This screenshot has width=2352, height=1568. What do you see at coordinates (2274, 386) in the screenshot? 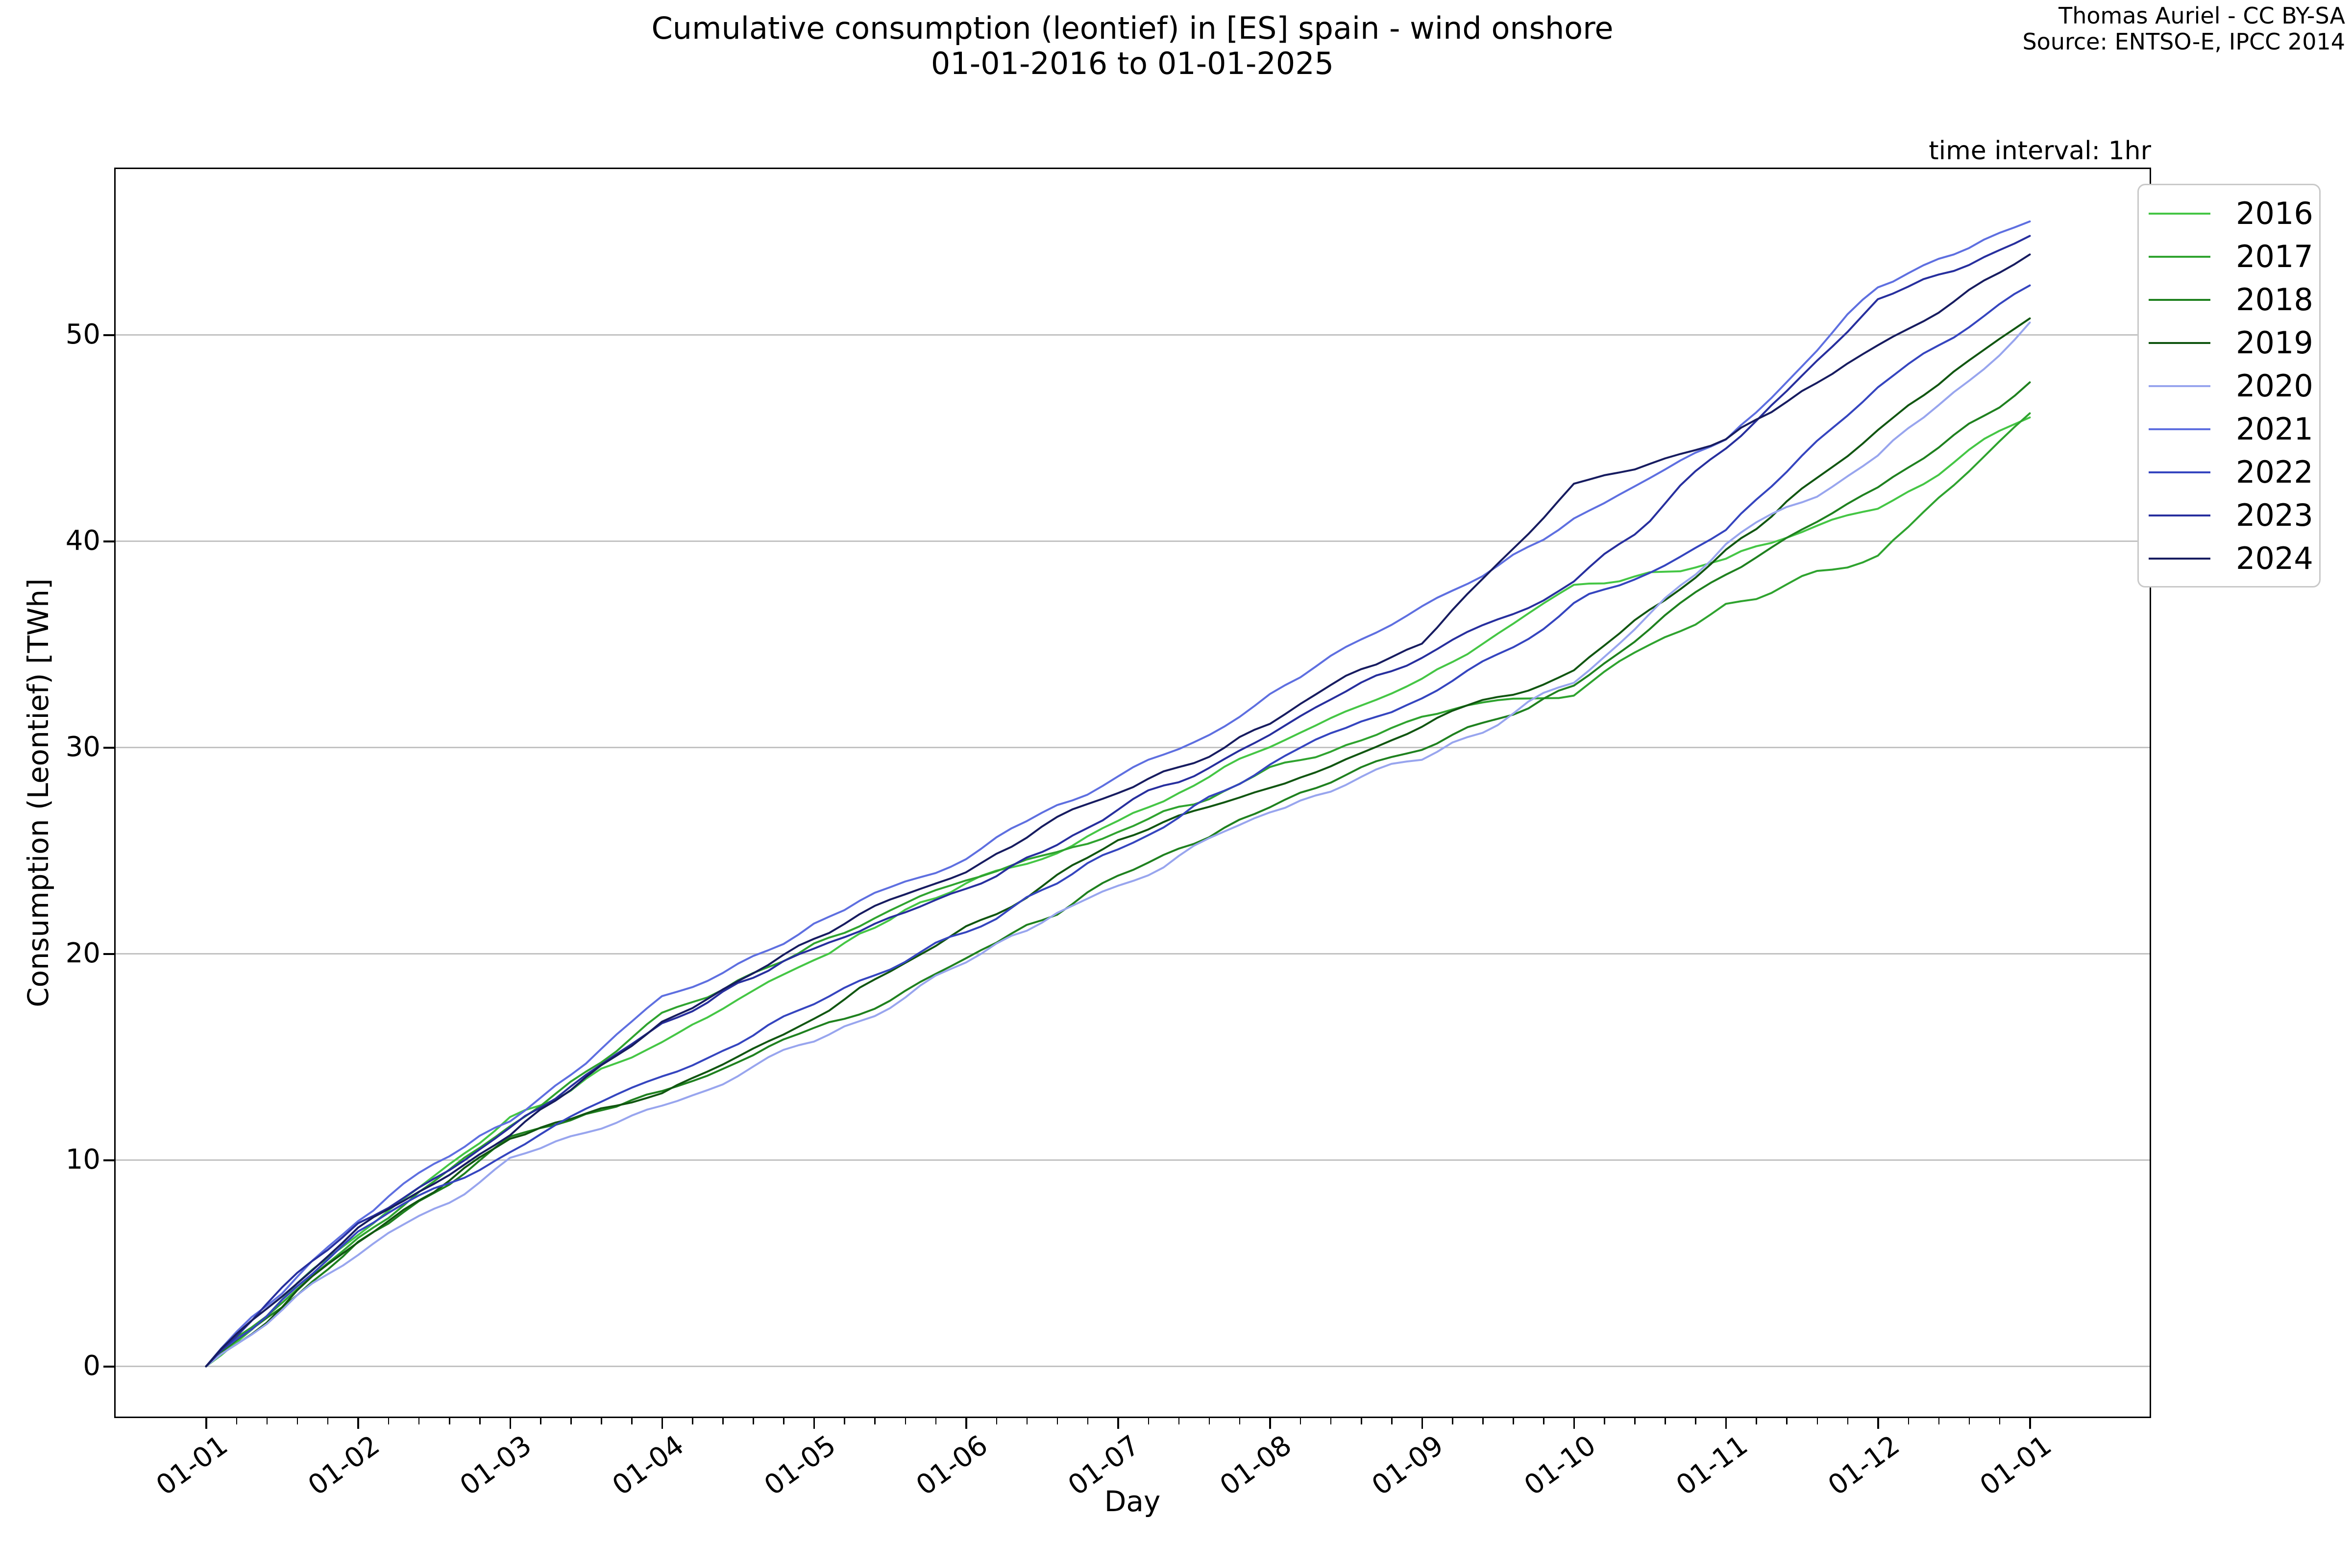
I see `legend-label-2020: 2020` at bounding box center [2274, 386].